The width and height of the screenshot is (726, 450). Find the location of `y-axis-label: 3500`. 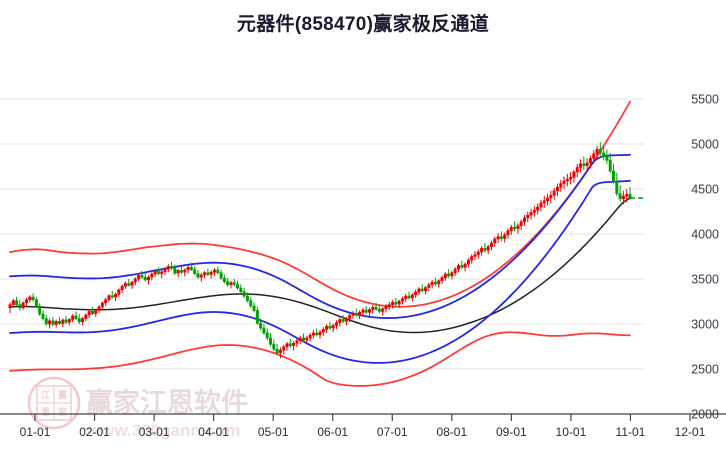

y-axis-label: 3500 is located at coordinates (705, 280).